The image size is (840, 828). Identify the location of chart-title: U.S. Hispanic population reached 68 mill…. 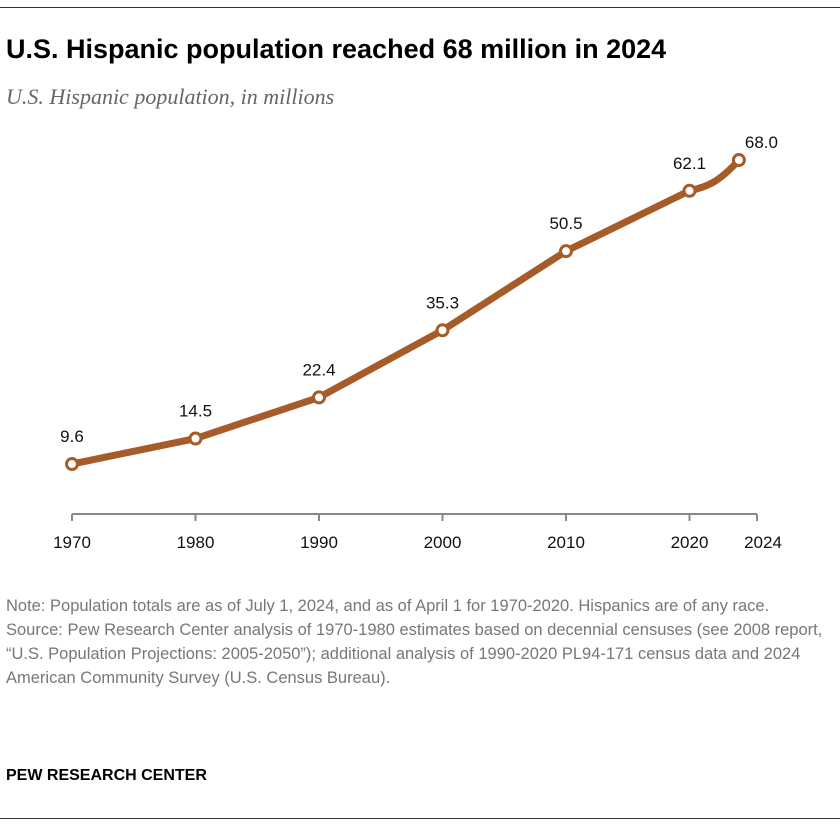
(336, 49).